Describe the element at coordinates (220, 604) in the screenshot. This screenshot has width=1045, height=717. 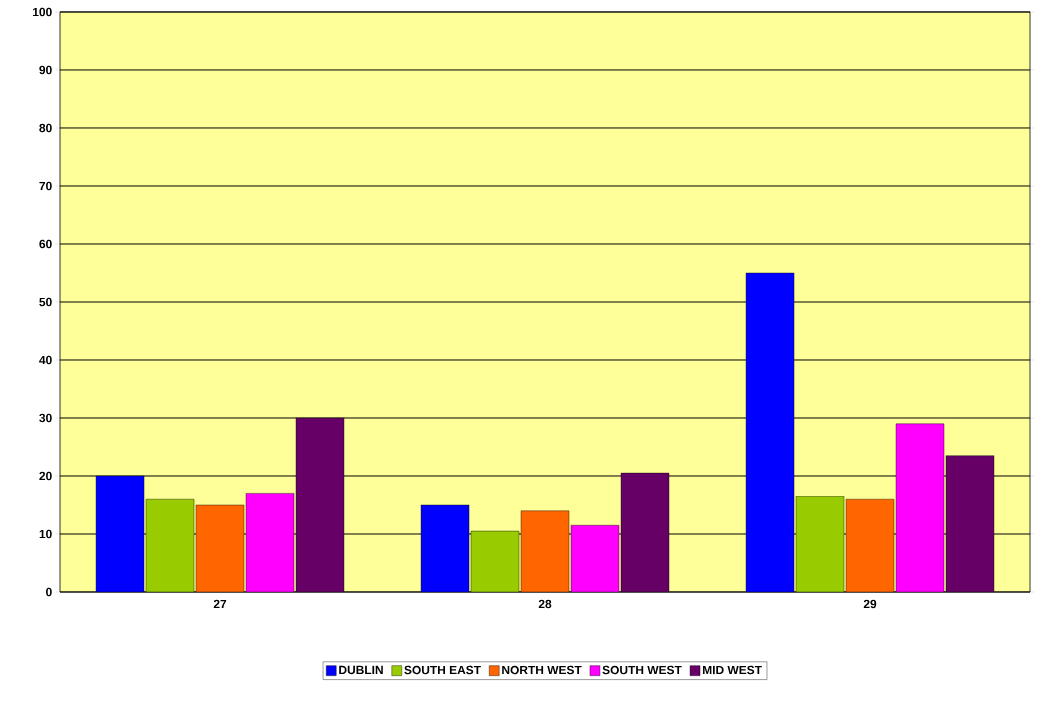
I see `x-tick-label: 27` at that location.